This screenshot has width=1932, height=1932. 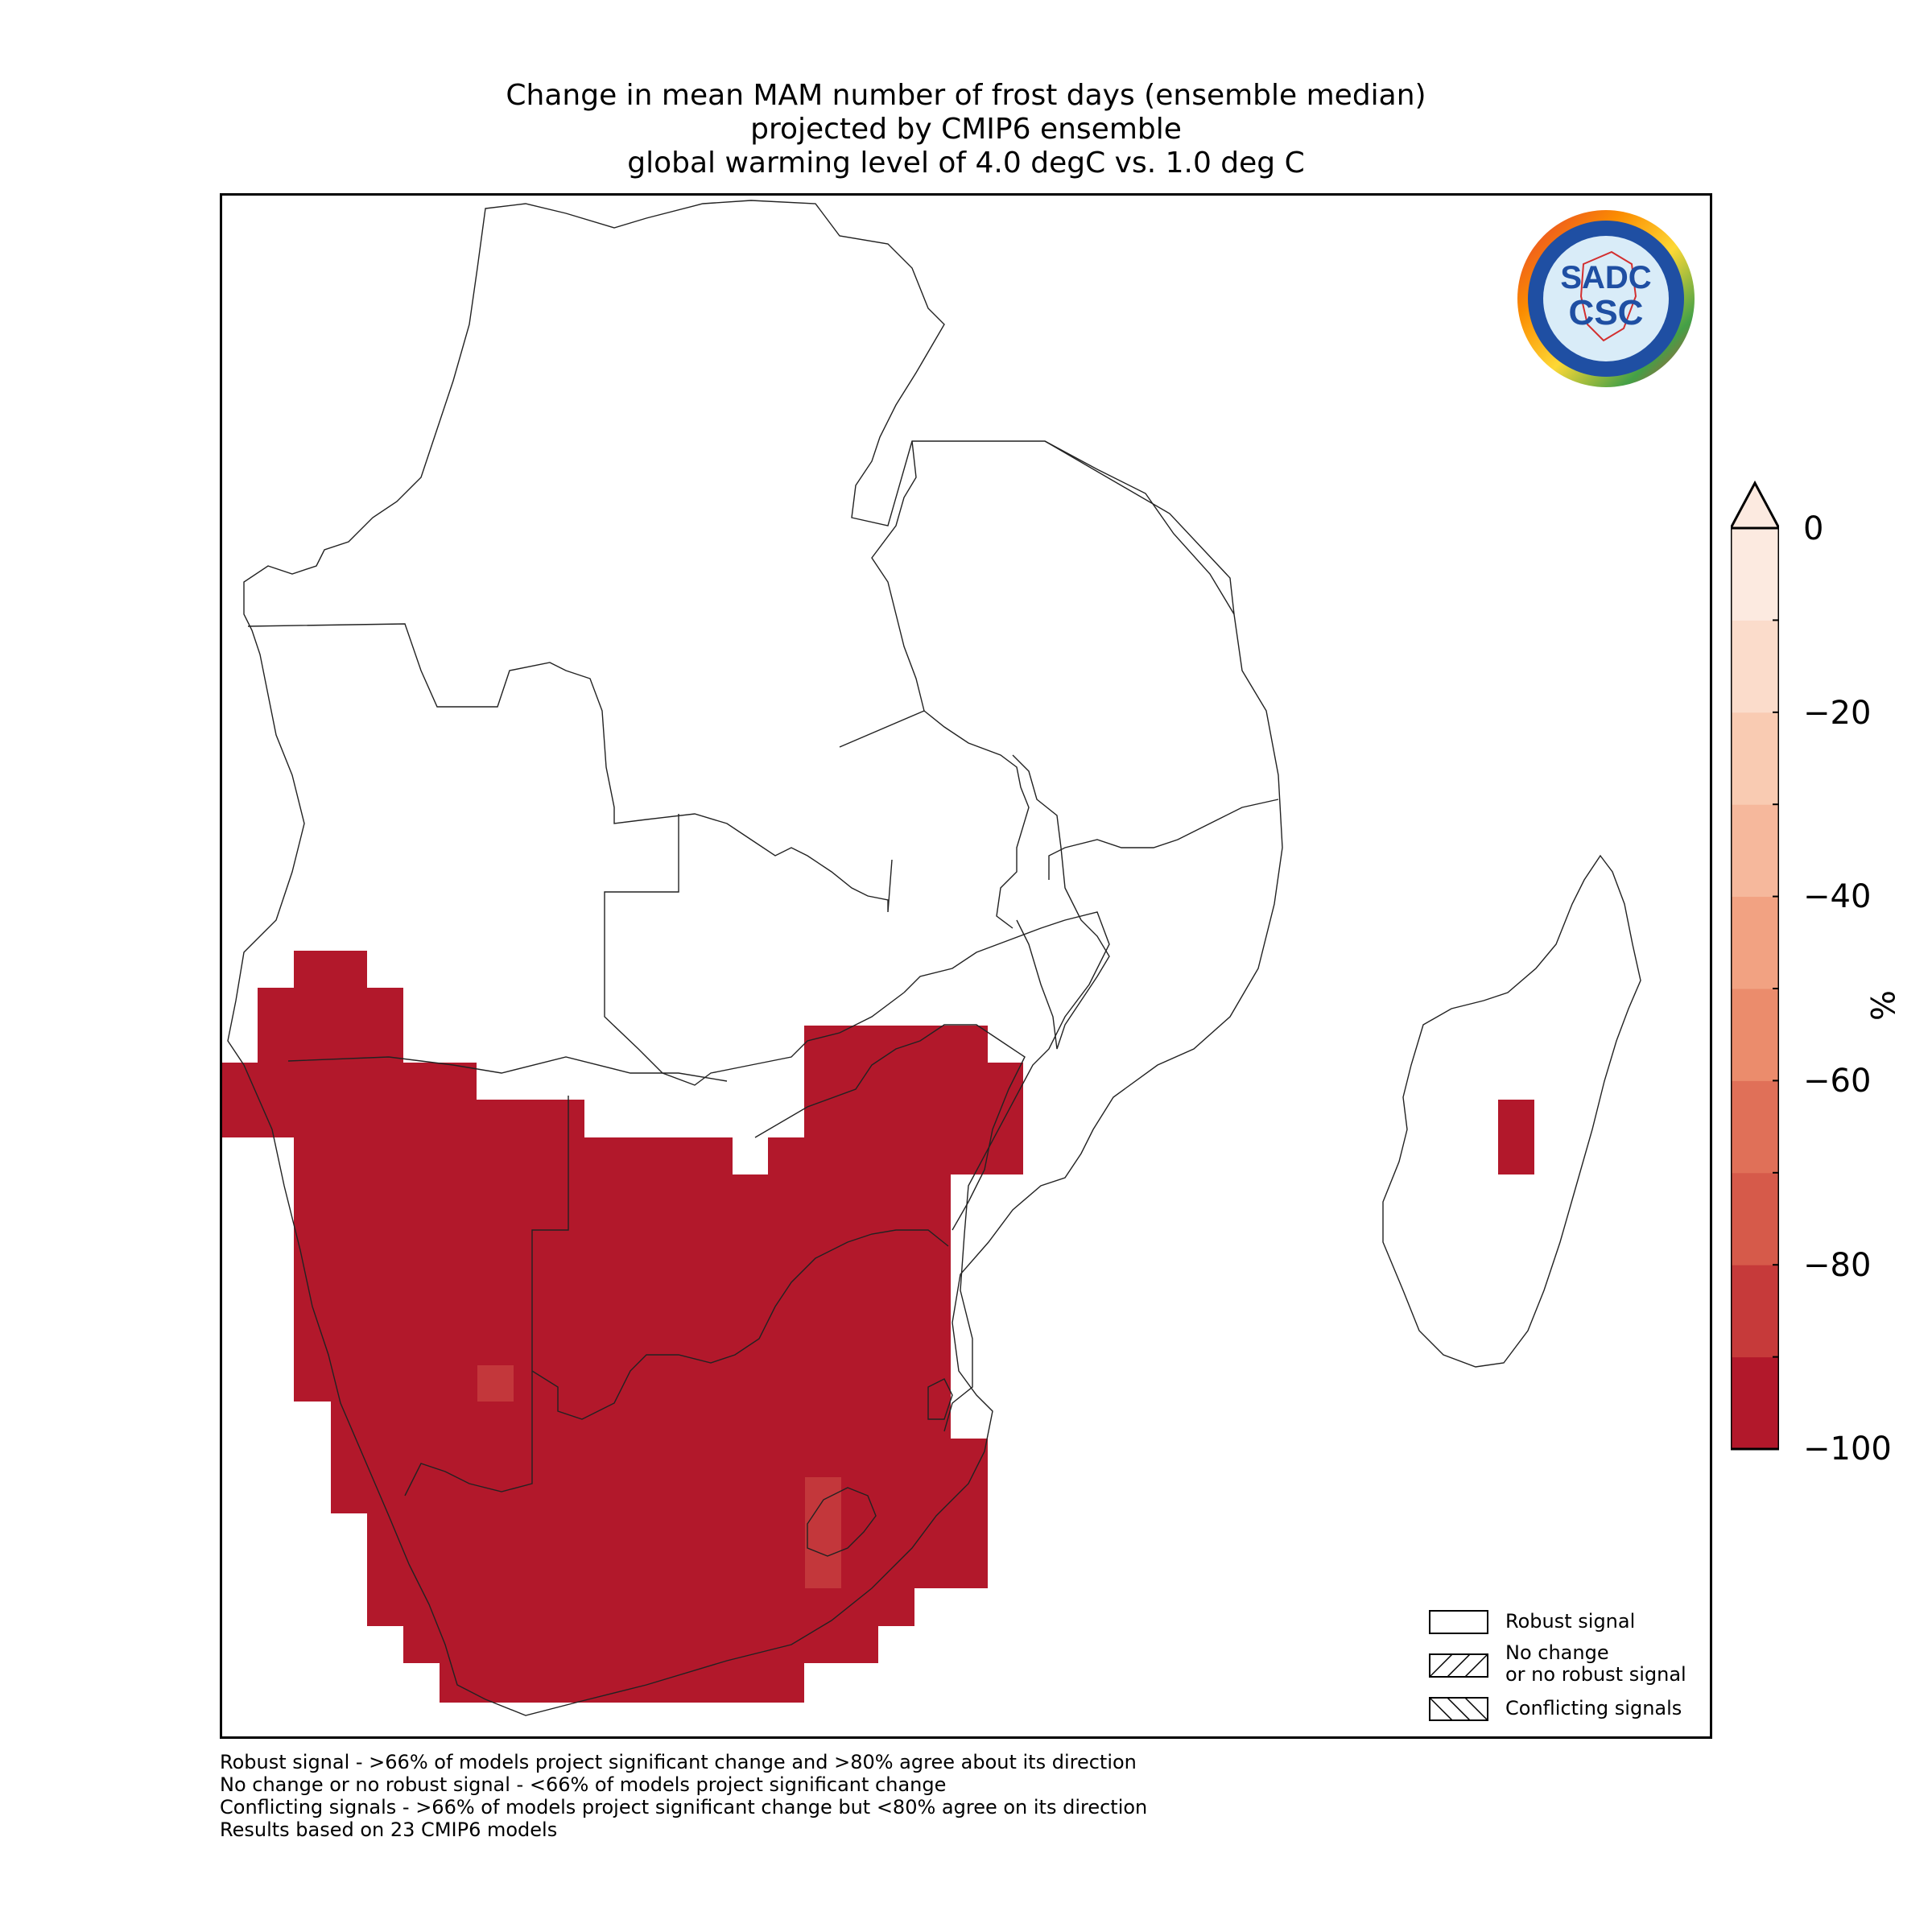 What do you see at coordinates (1837, 713) in the screenshot?
I see `colorbar-tick-20: −20` at bounding box center [1837, 713].